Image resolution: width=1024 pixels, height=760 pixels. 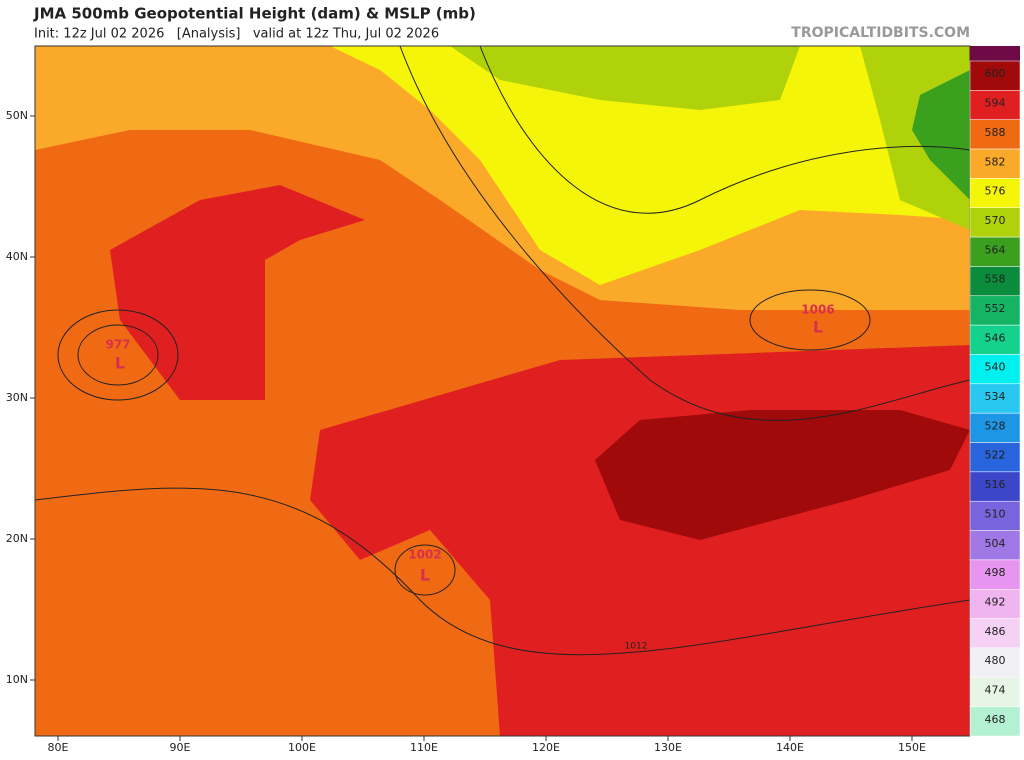 I want to click on colorbar-label: 480, so click(x=995, y=660).